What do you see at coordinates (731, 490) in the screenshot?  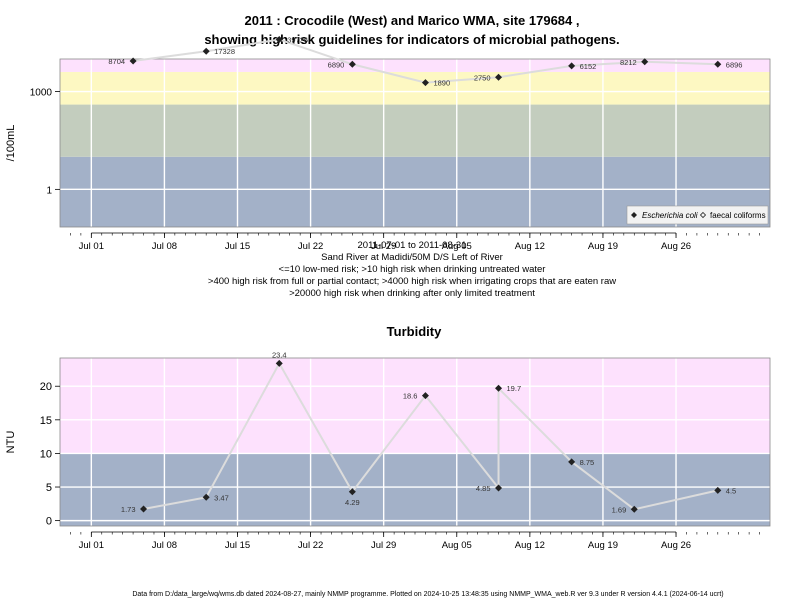 I see `data-label: 4.5` at bounding box center [731, 490].